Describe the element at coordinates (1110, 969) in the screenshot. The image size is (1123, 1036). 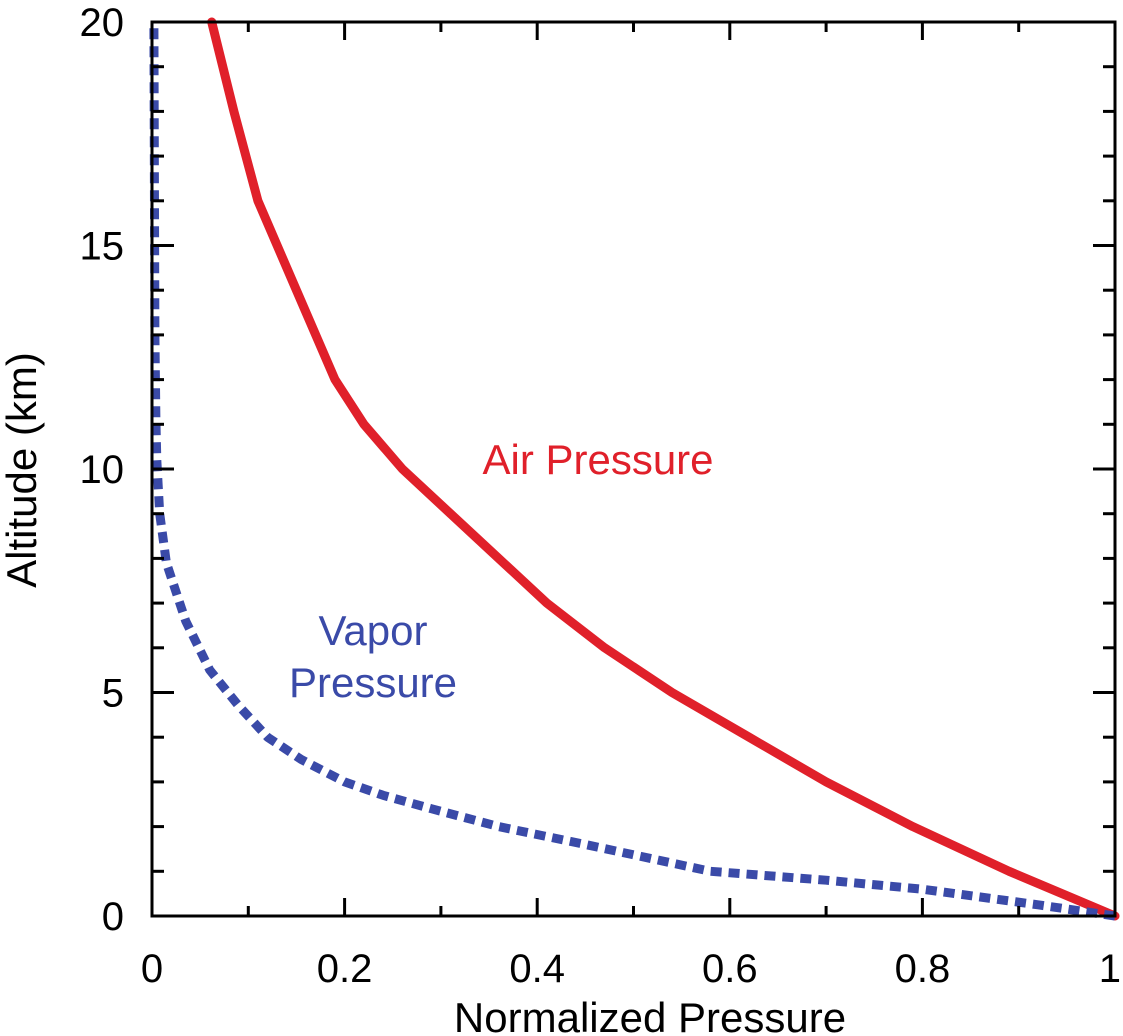
I see `x-tick-label: 1` at that location.